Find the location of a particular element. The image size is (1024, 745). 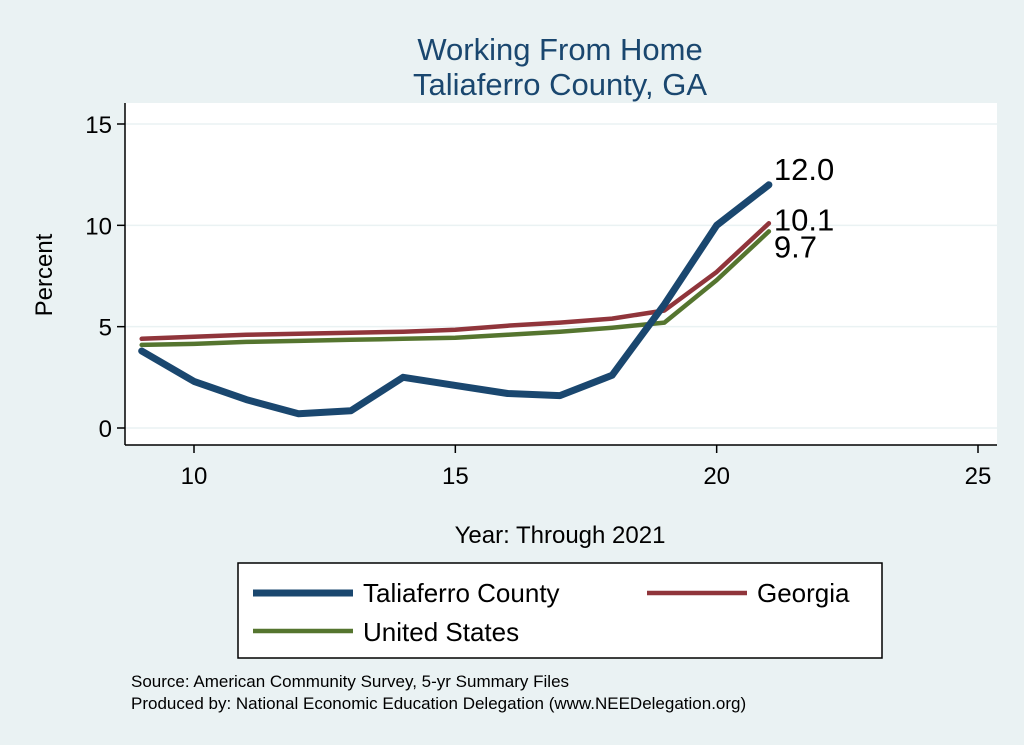

series-line-united-states is located at coordinates (455, 288).